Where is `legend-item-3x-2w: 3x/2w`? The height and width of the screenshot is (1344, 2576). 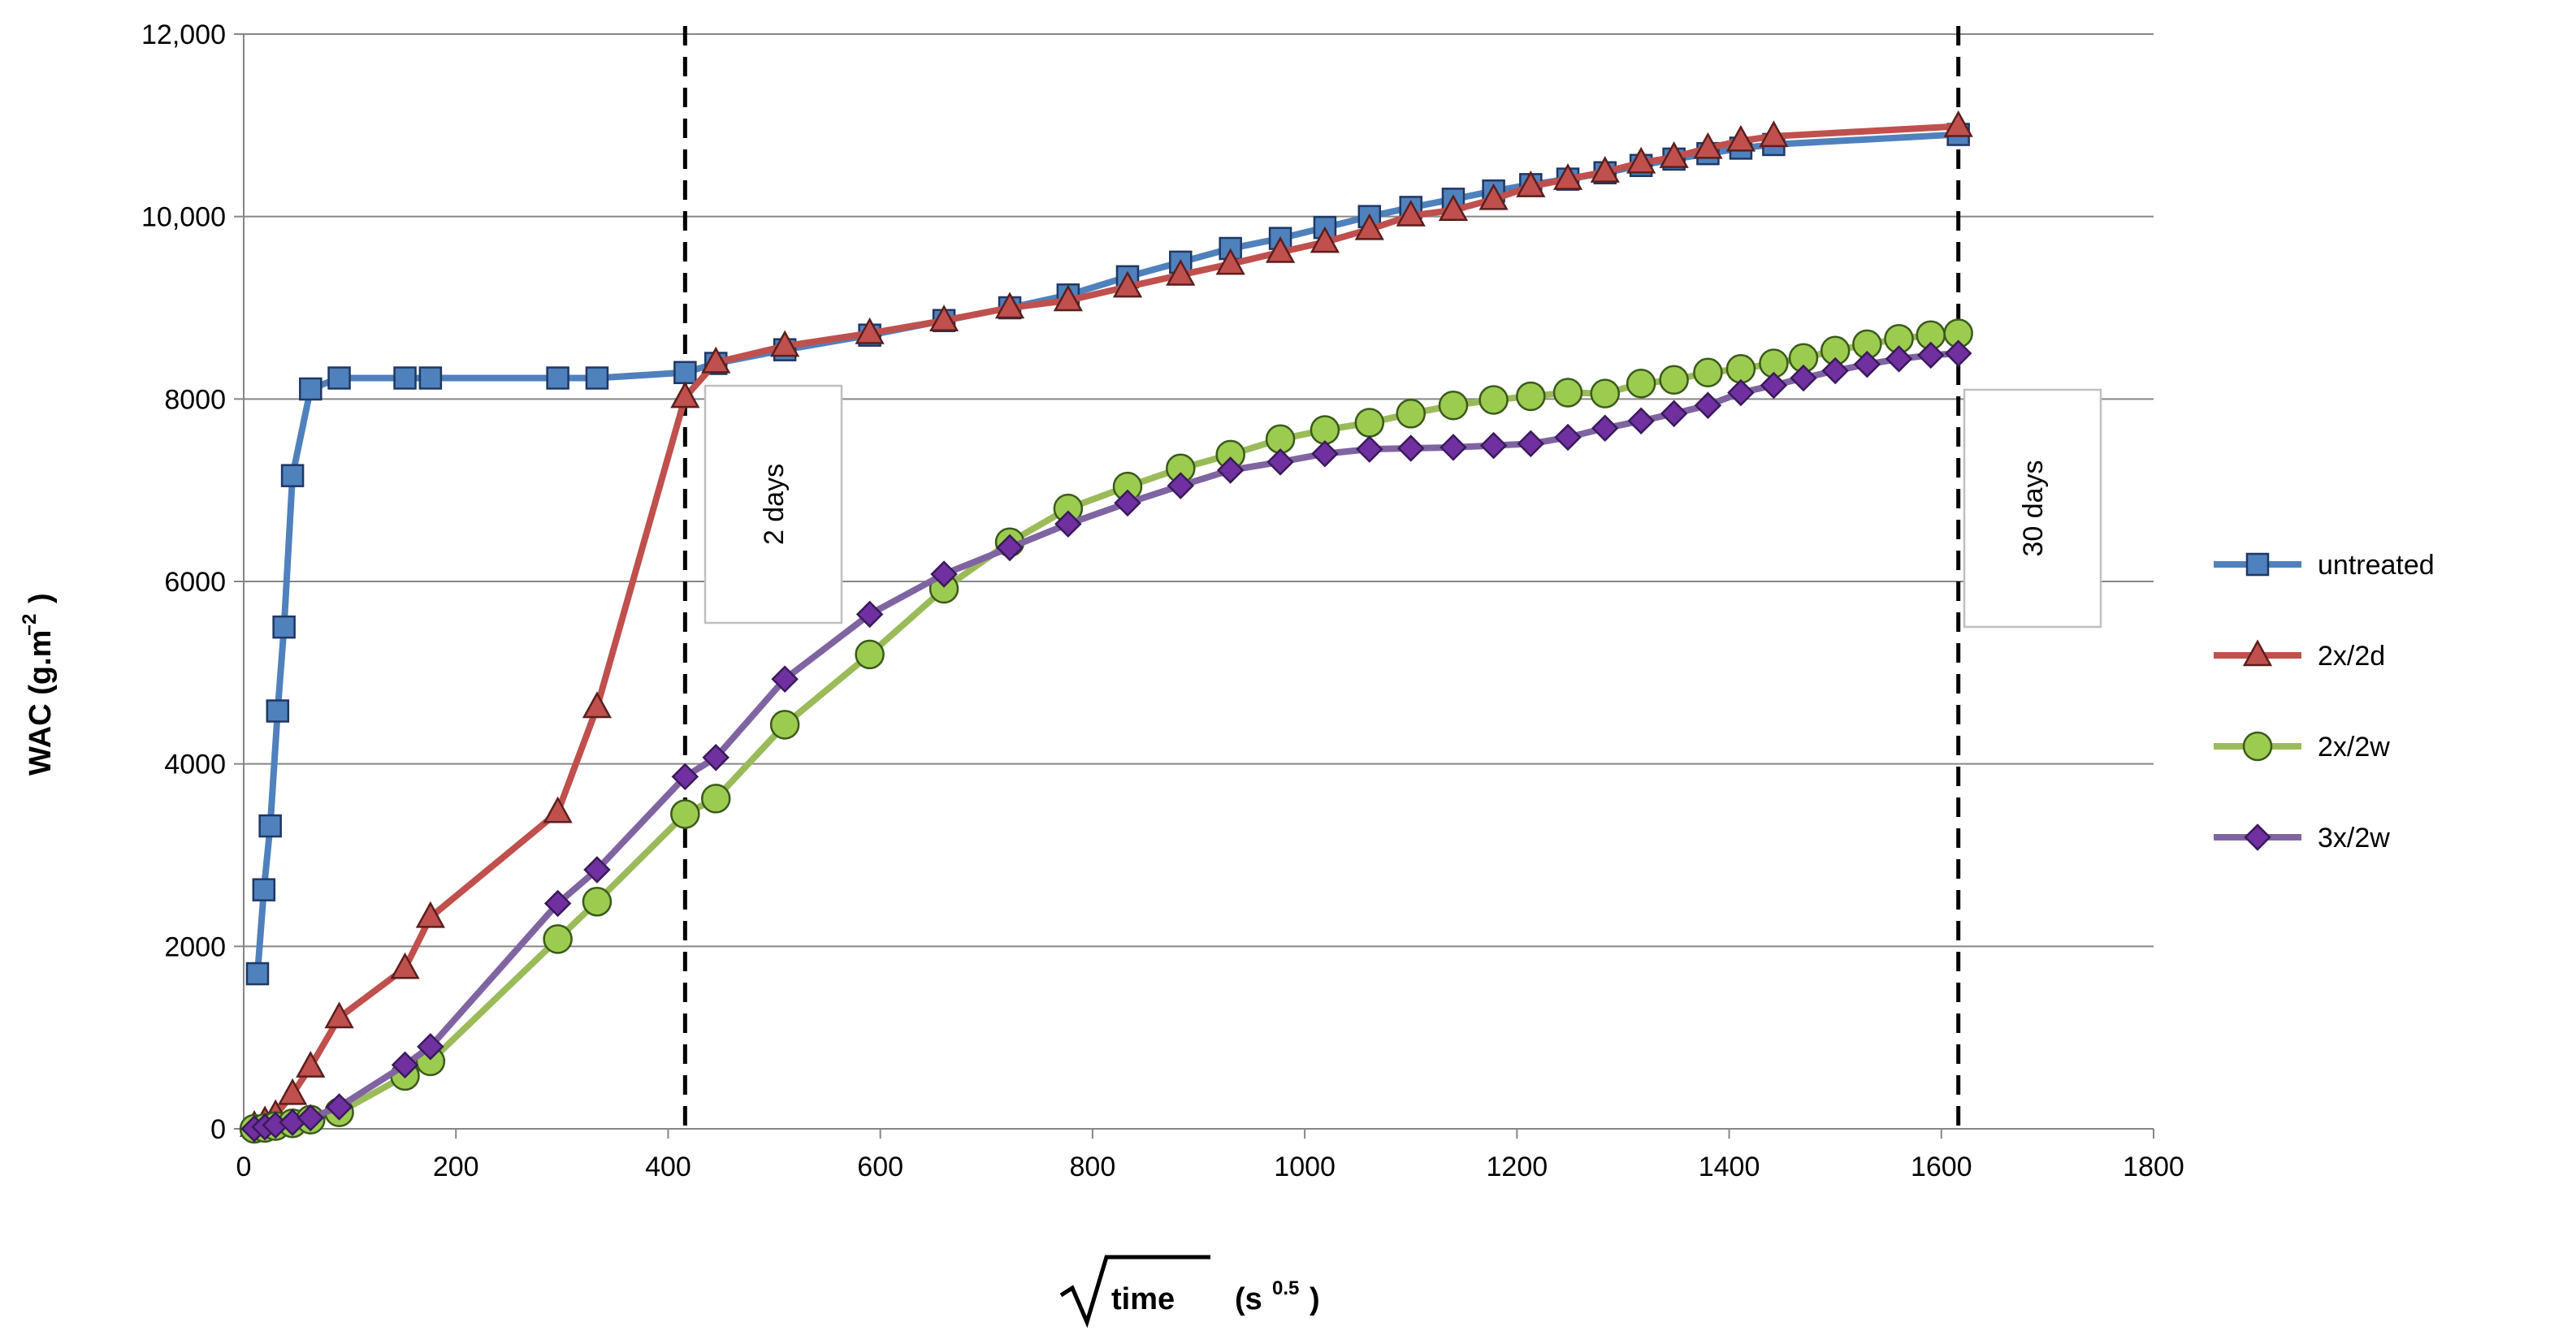 legend-item-3x-2w: 3x/2w is located at coordinates (2302, 838).